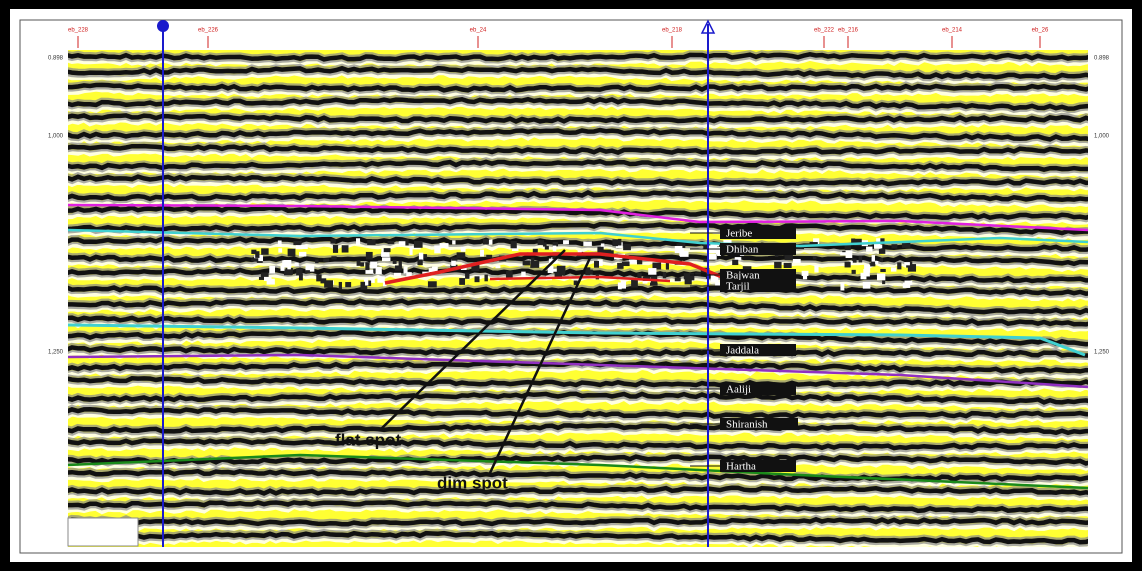 This screenshot has height=576, width=1142. What do you see at coordinates (56, 137) in the screenshot?
I see `time-label-left: 1,000` at bounding box center [56, 137].